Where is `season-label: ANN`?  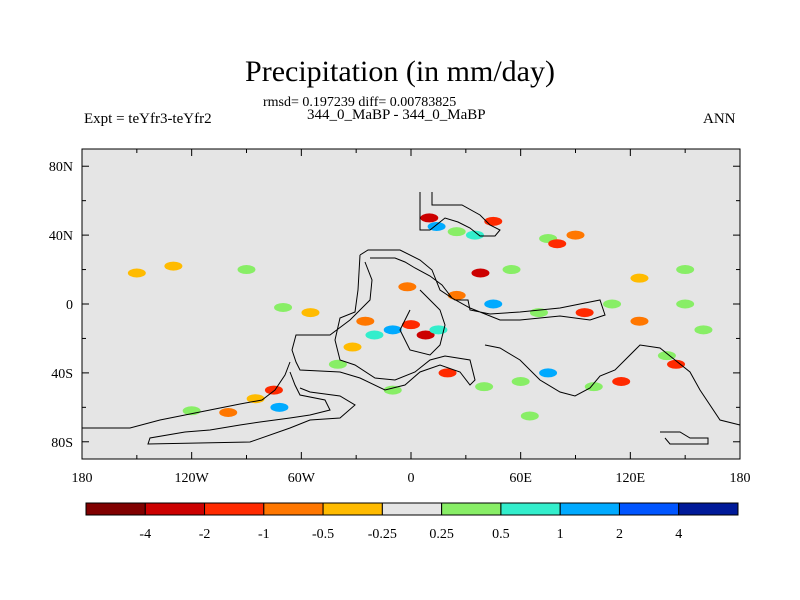
season-label: ANN is located at coordinates (719, 119).